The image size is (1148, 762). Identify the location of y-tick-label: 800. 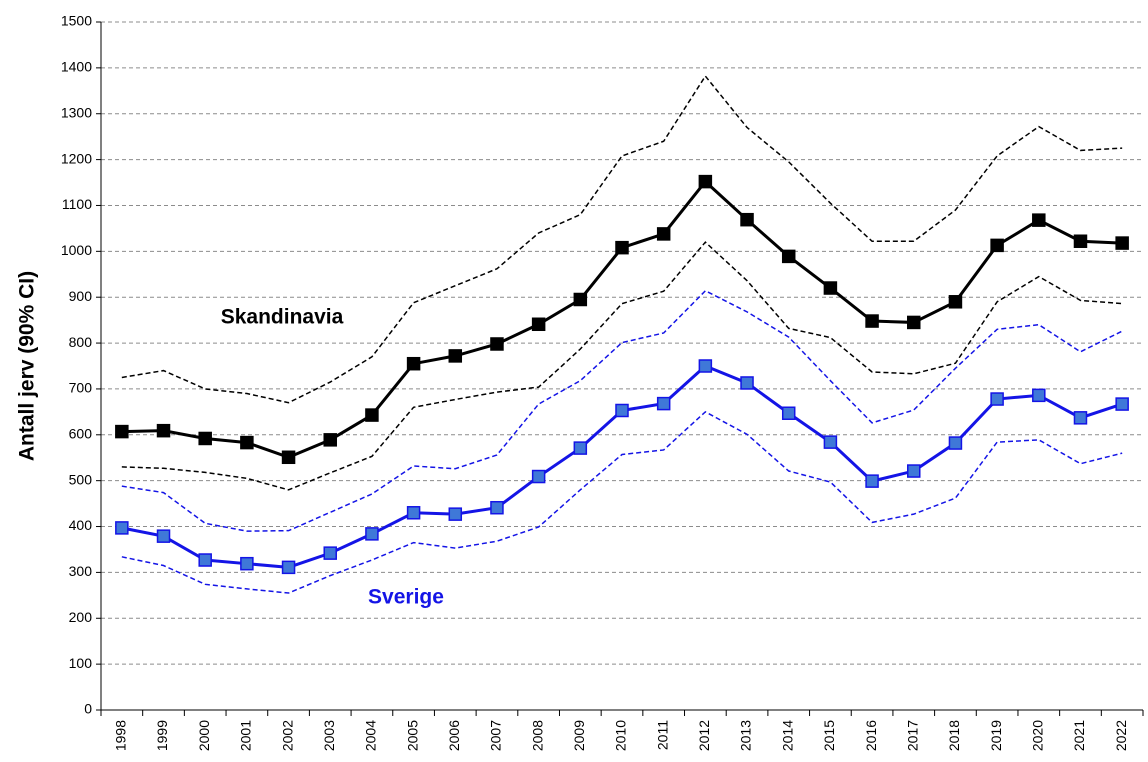
(81, 342).